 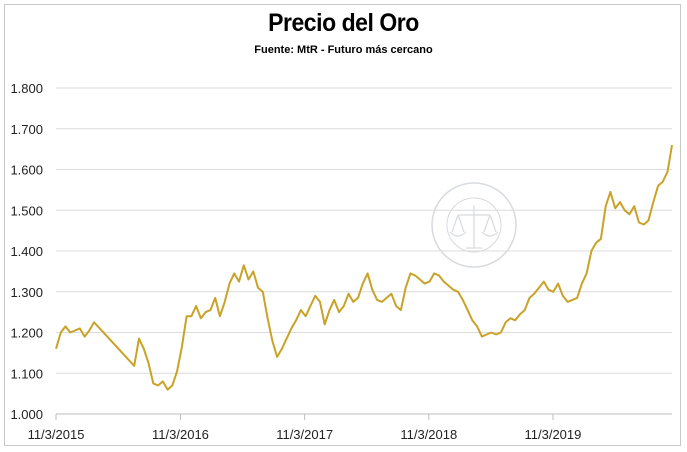 What do you see at coordinates (26, 170) in the screenshot?
I see `y-tick-label: 1.600` at bounding box center [26, 170].